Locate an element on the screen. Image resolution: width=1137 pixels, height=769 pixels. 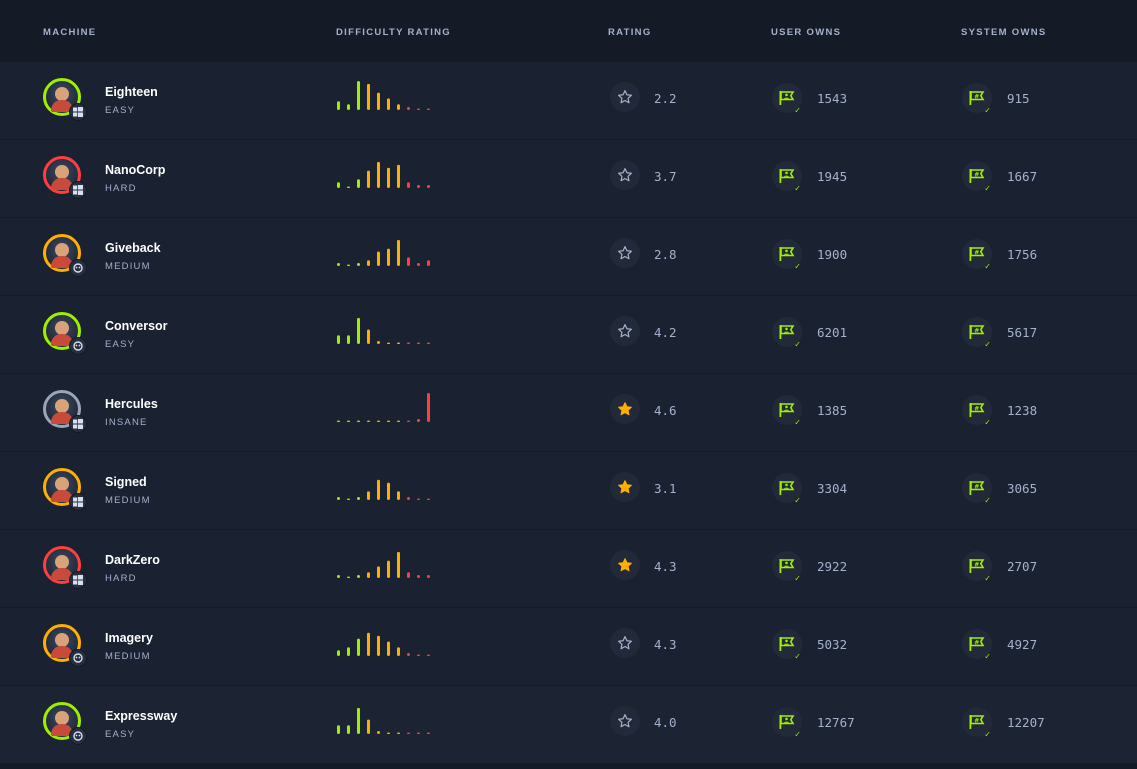
table-row: DarkZero HARD 4.3 ✓ 2922 # ✓ 2707 is located at coordinates (568, 569).